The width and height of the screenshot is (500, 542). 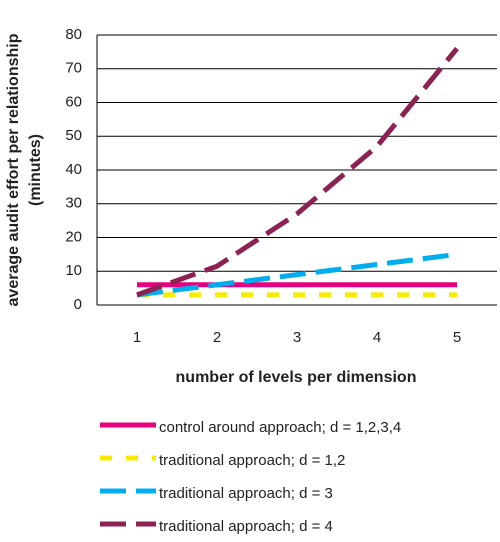 What do you see at coordinates (73, 169) in the screenshot?
I see `y-tick-label: 40` at bounding box center [73, 169].